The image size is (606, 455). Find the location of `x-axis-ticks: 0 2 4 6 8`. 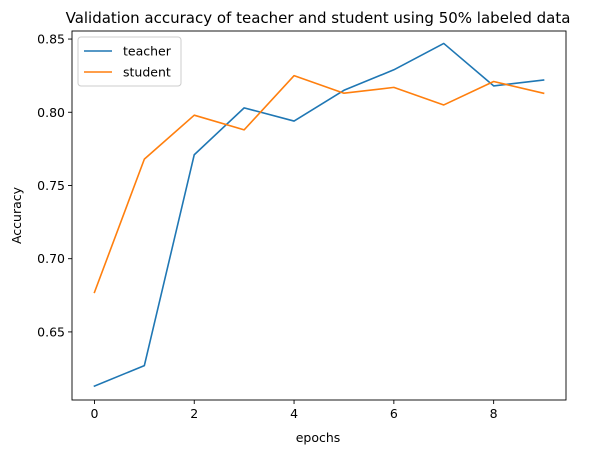

x-axis-ticks: 0 2 4 6 8 is located at coordinates (294, 410).